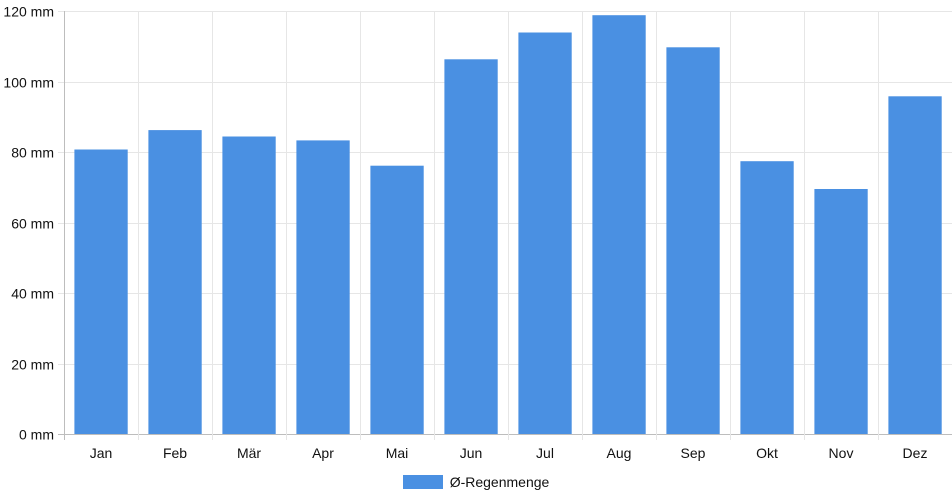 The image size is (952, 500). I want to click on y-tick-label: 20 mm, so click(32, 365).